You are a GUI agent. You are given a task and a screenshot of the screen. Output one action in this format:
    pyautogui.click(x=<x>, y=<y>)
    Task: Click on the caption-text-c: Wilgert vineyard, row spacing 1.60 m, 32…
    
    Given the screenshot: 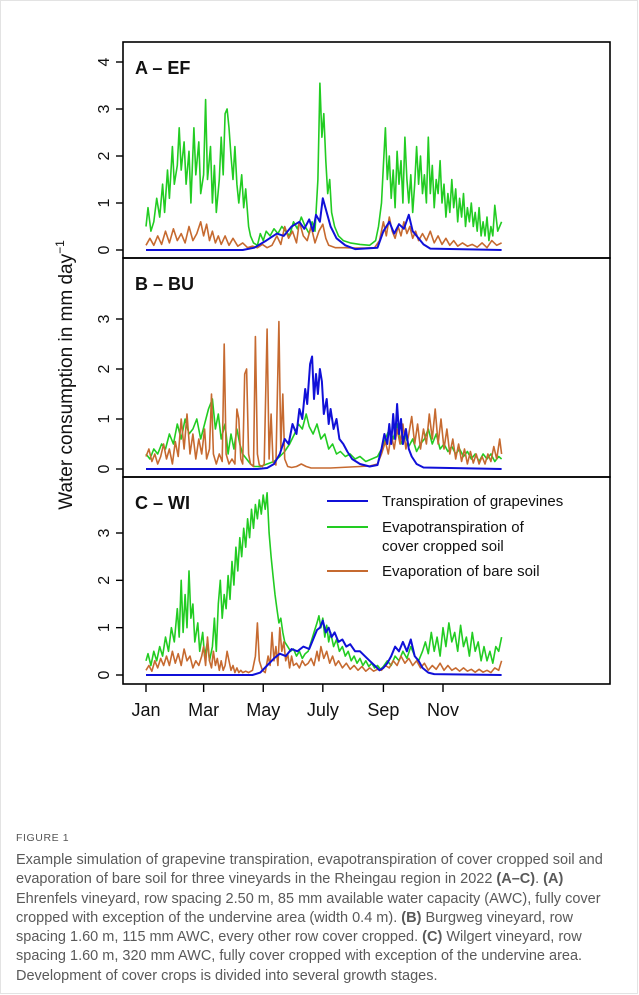 What is the action you would take?
    pyautogui.click(x=299, y=956)
    